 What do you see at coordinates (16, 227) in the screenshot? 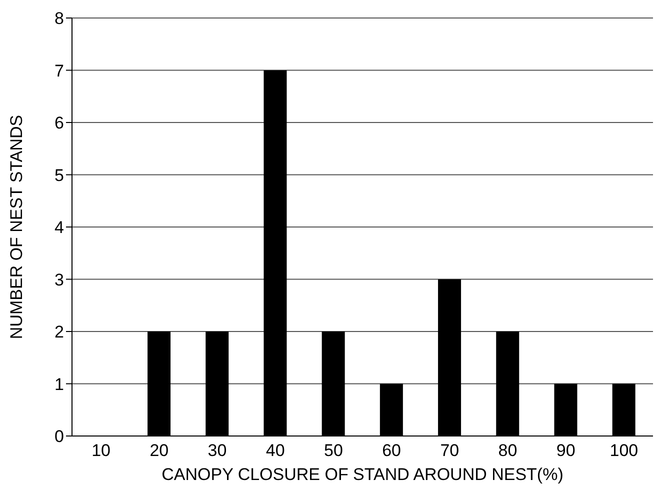
I see `y-axis-title: NUMBER OF NEST STANDS` at bounding box center [16, 227].